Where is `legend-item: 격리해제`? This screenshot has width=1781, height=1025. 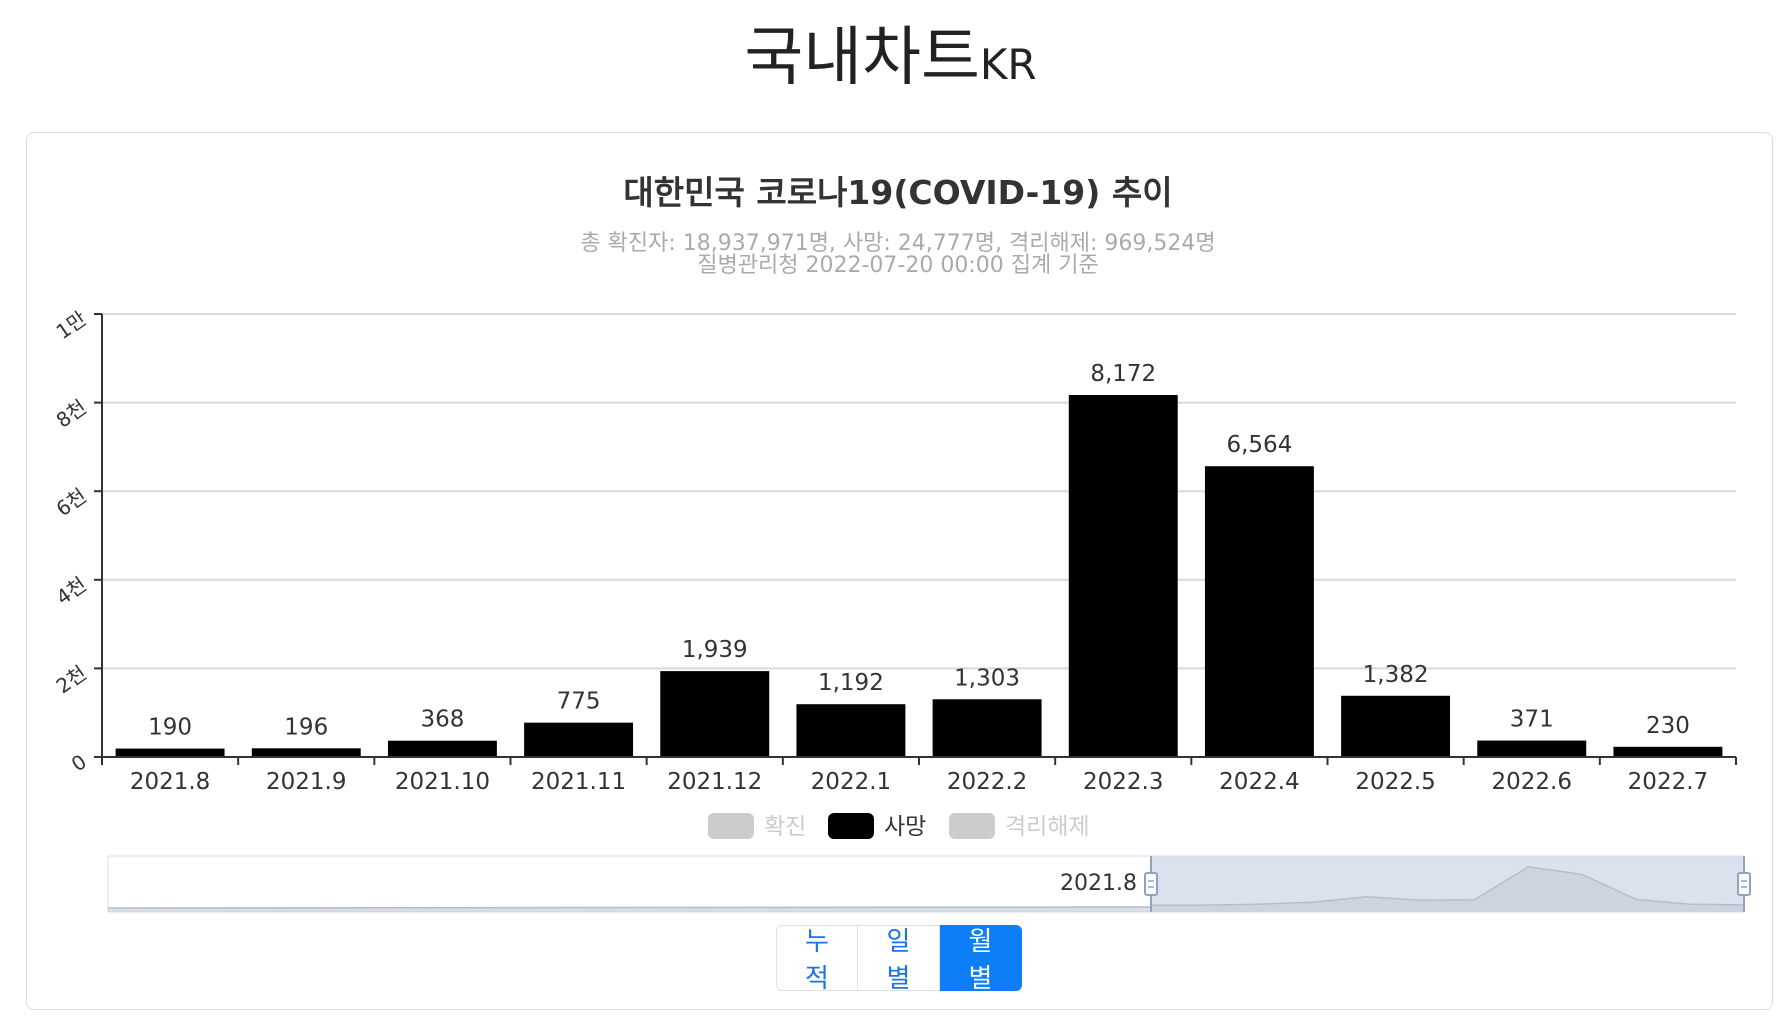
legend-item: 격리해제 is located at coordinates (1019, 826).